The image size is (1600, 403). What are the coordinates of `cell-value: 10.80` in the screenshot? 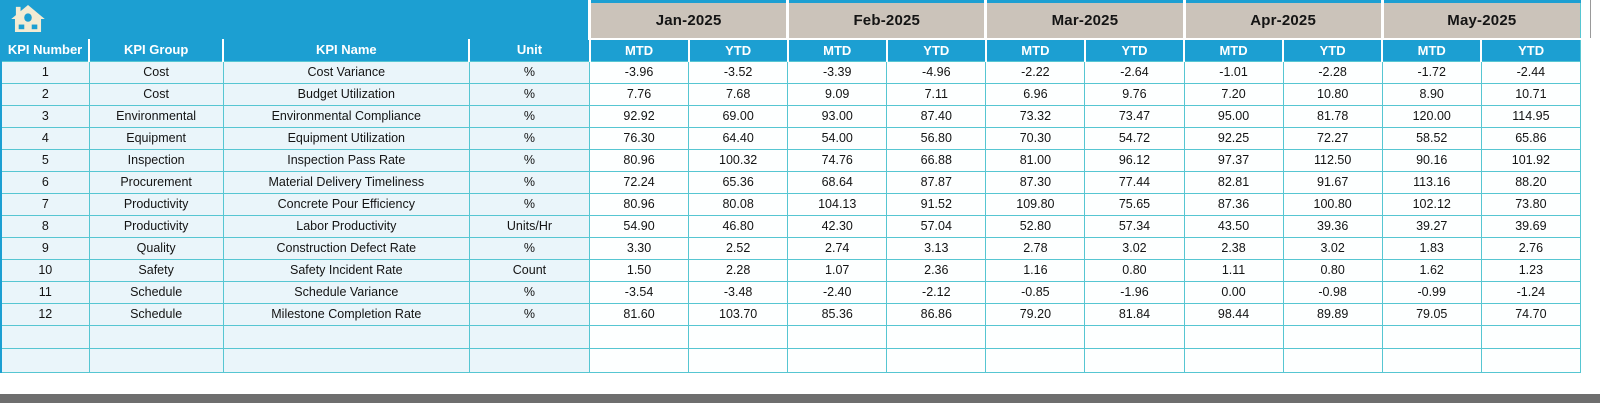 It's located at (1332, 94).